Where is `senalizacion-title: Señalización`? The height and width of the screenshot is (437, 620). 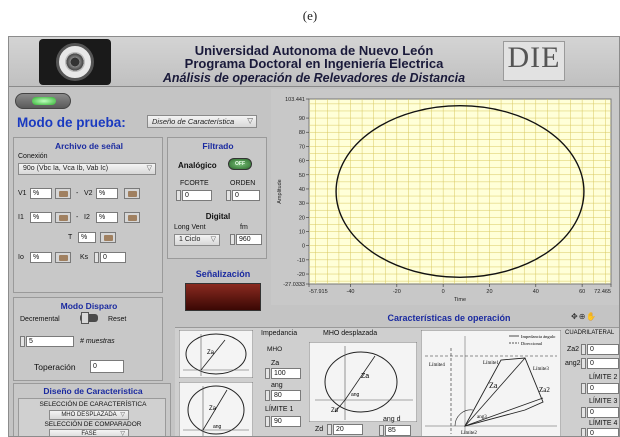 senalizacion-title: Señalización is located at coordinates (223, 274).